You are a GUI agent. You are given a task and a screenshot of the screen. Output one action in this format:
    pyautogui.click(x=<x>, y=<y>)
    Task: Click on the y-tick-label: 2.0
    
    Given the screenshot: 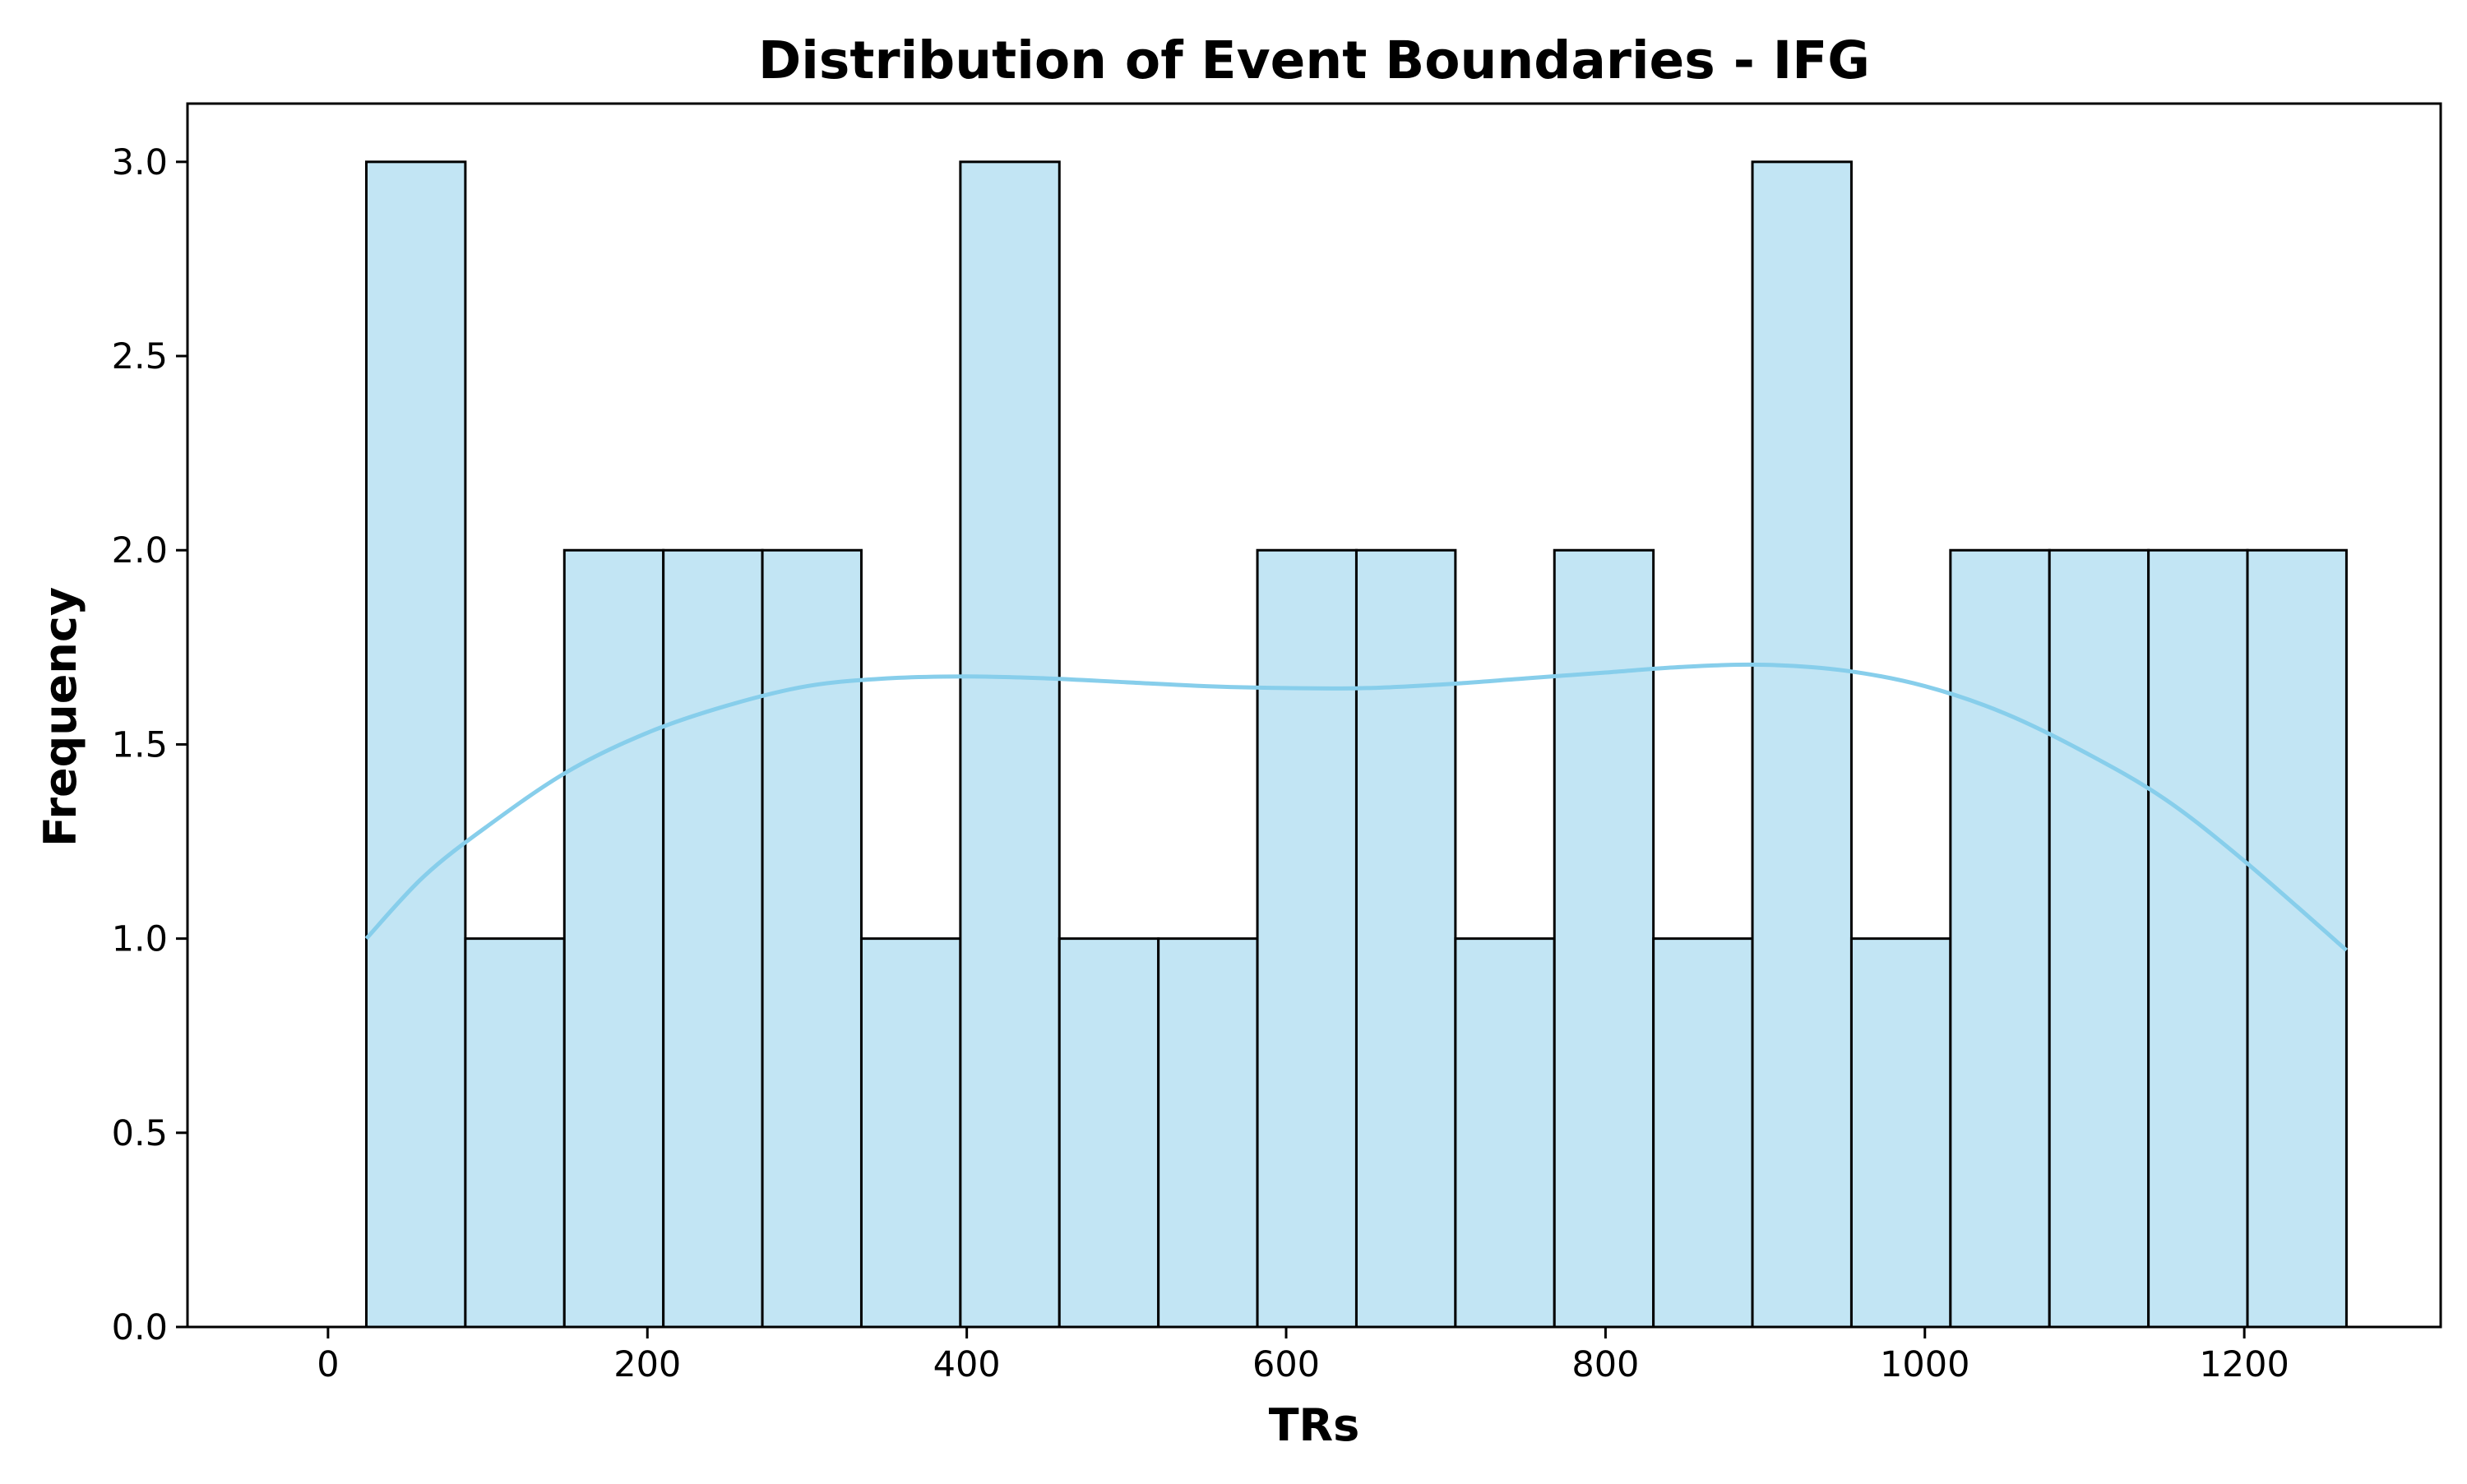 What is the action you would take?
    pyautogui.click(x=140, y=551)
    